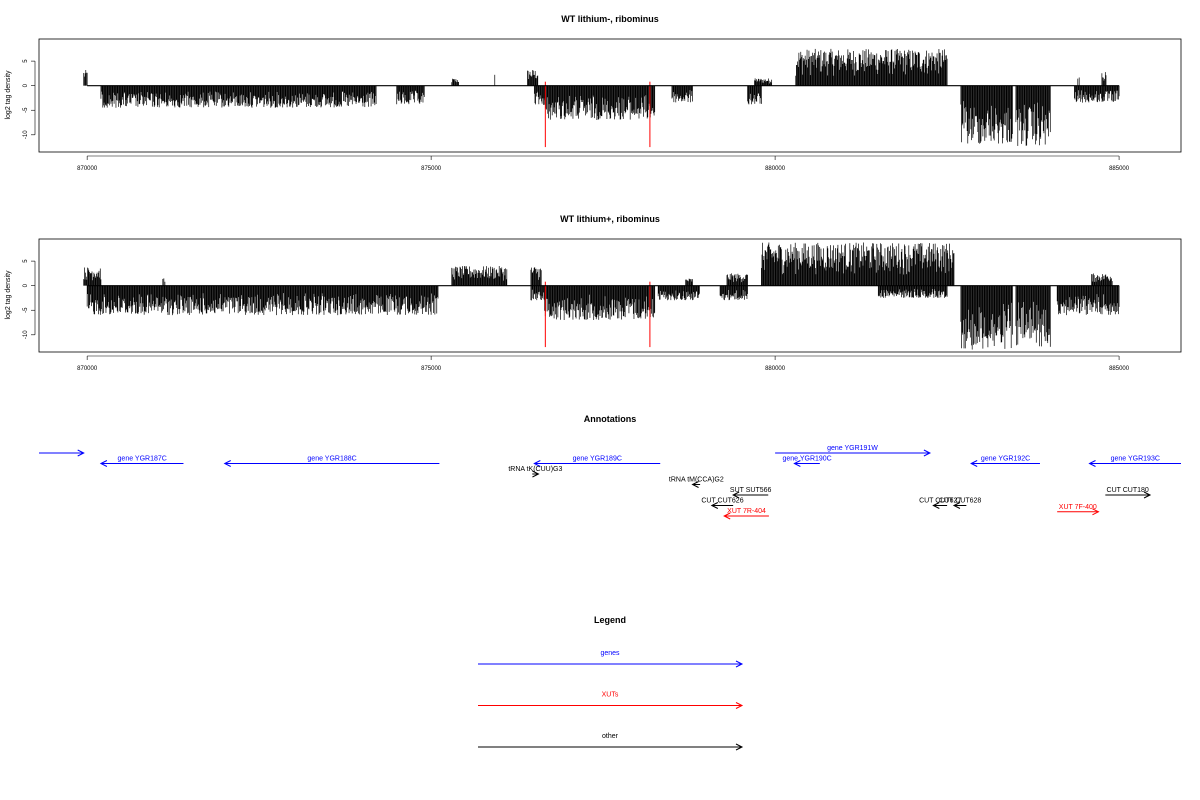 This screenshot has width=1200, height=800. I want to click on annotation-feature: gene YGR192C, so click(1005, 461).